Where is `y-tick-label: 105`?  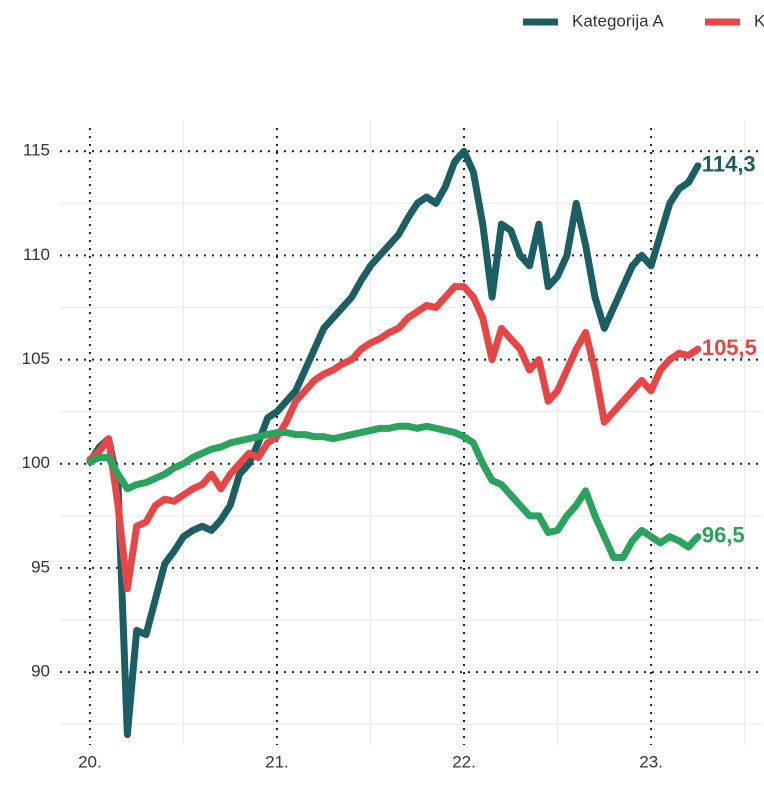 y-tick-label: 105 is located at coordinates (36, 358).